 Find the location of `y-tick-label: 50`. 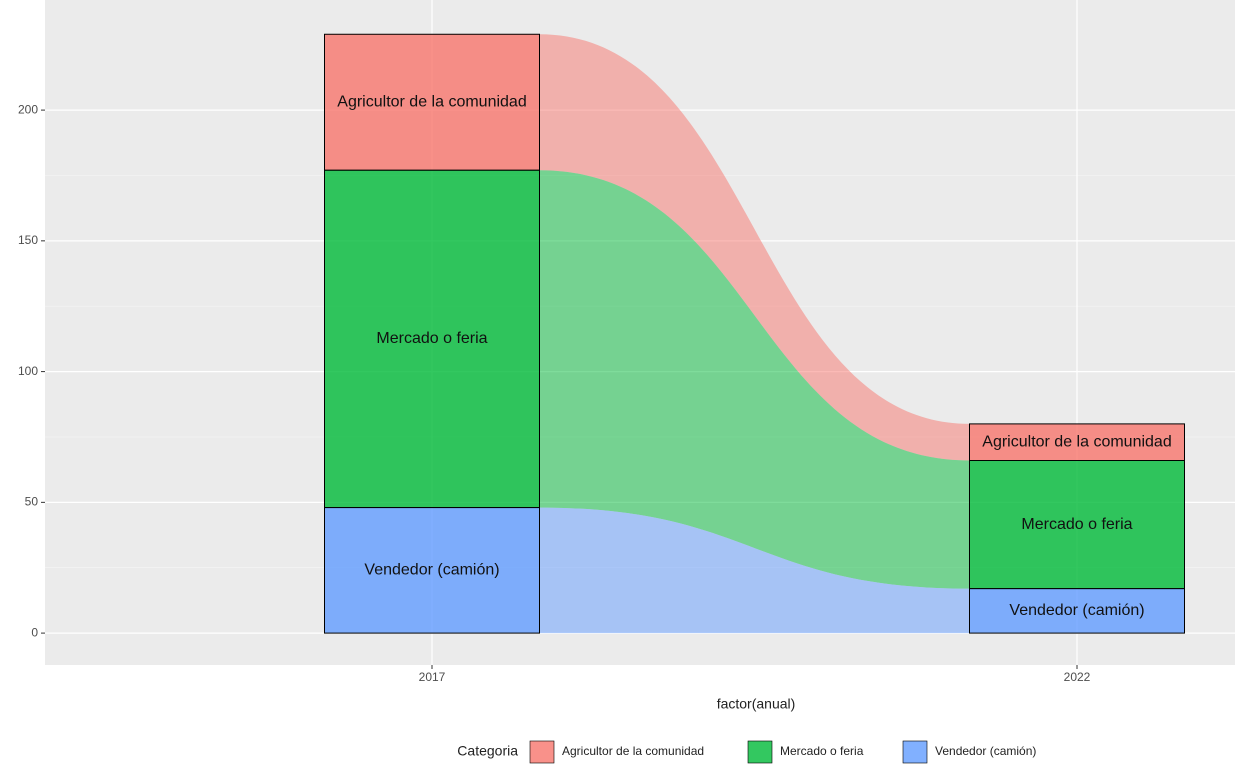

y-tick-label: 50 is located at coordinates (32, 502).